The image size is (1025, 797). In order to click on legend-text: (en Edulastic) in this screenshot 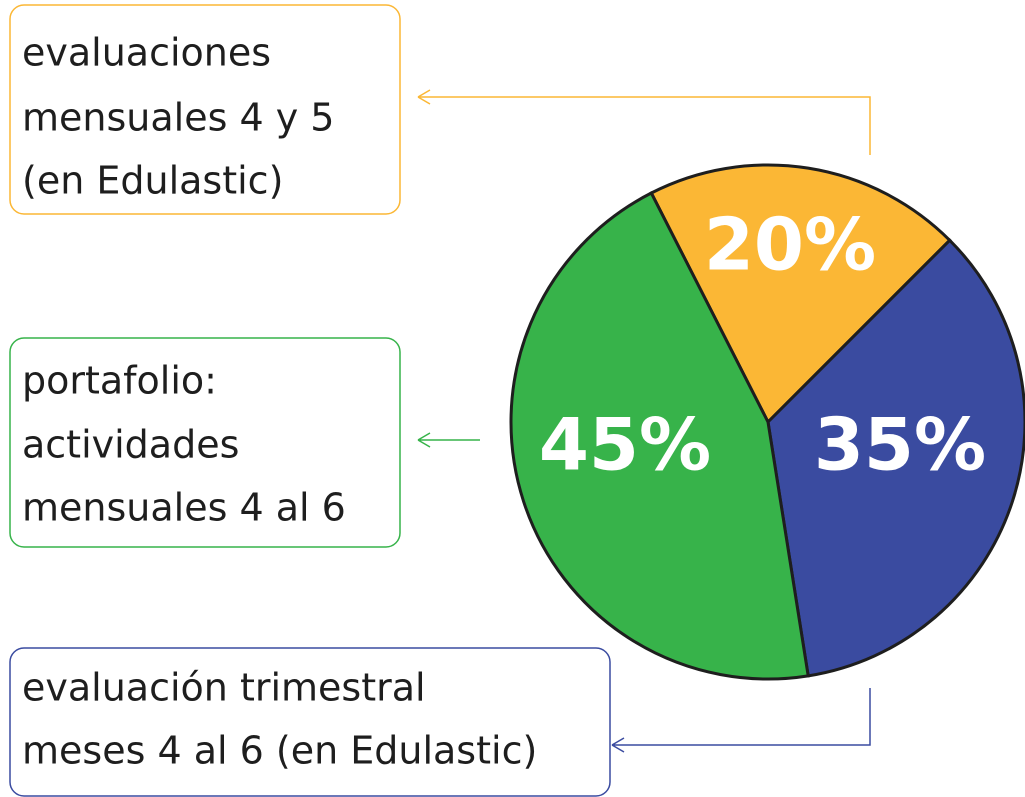, I will do `click(152, 181)`.